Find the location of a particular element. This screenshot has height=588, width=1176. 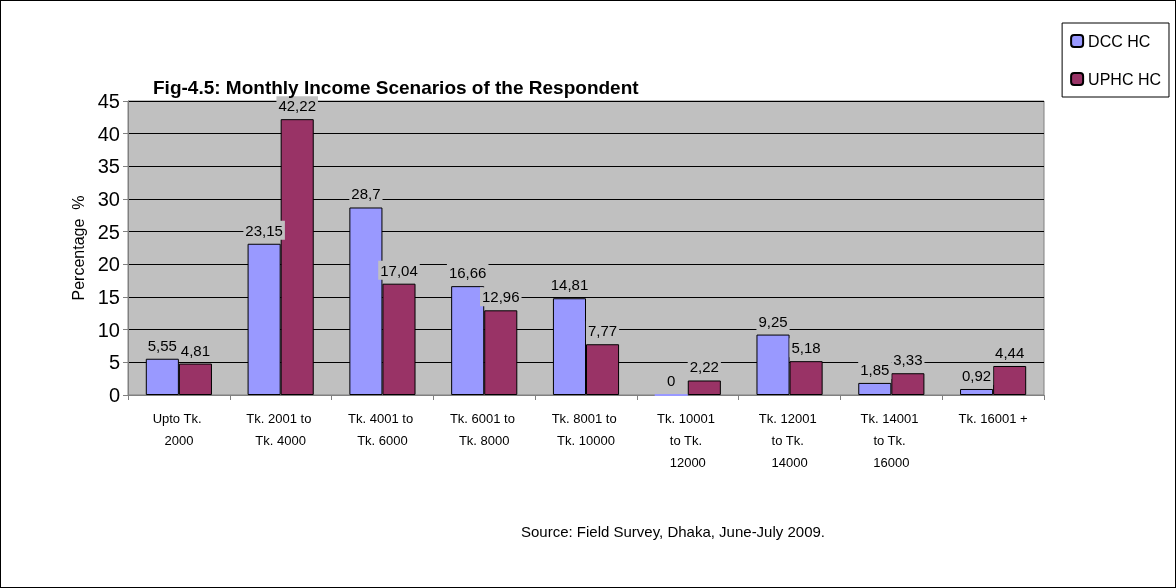

data-label: 17,04 is located at coordinates (399, 270).